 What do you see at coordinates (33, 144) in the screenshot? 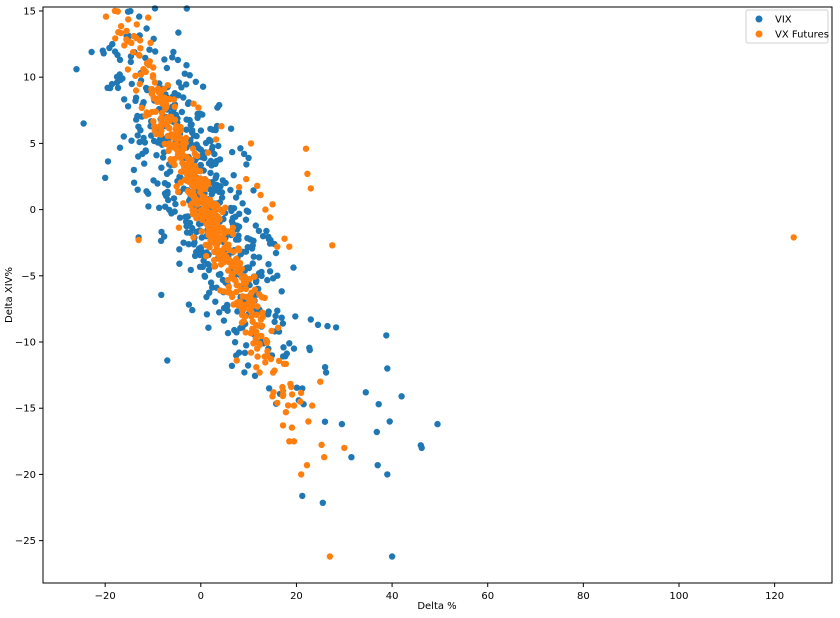
I see `y-tick-label: 5` at bounding box center [33, 144].